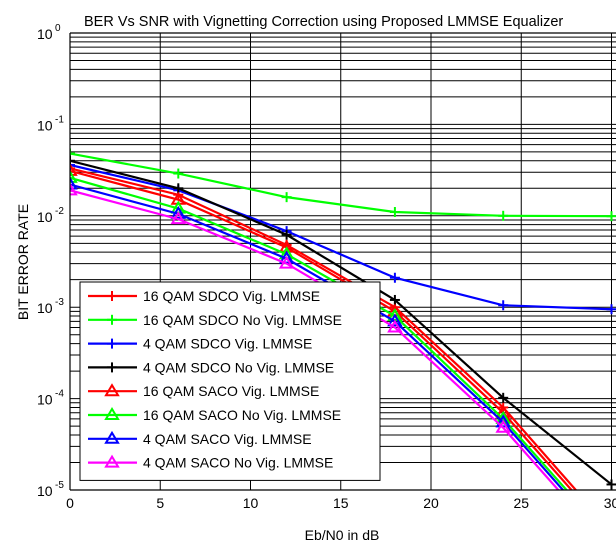  I want to click on x-tick-label: 10, so click(251, 503).